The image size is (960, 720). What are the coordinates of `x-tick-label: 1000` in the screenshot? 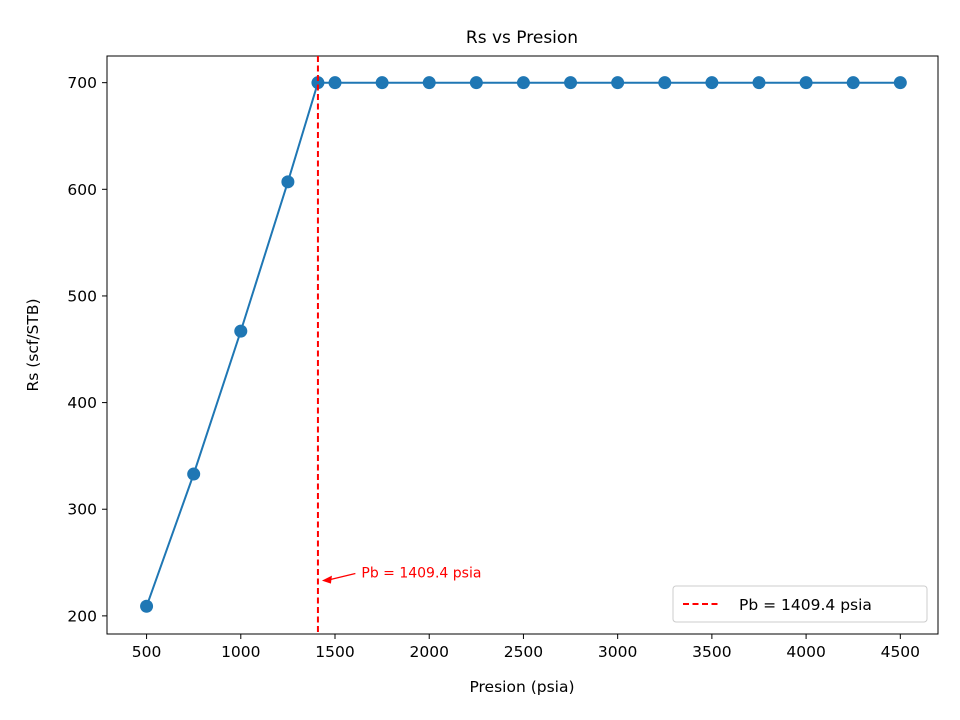 It's located at (240, 652).